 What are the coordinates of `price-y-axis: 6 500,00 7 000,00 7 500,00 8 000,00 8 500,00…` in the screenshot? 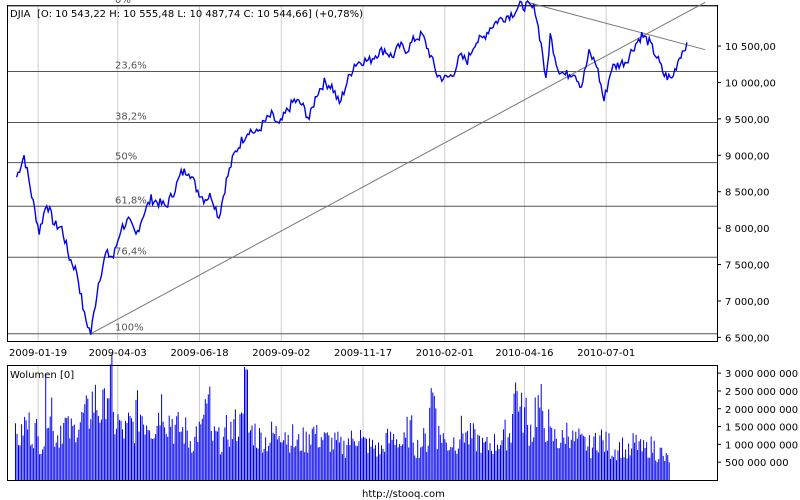 It's located at (746, 193).